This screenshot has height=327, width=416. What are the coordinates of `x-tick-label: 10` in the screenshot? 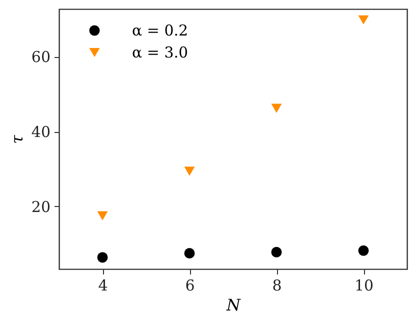 It's located at (364, 285).